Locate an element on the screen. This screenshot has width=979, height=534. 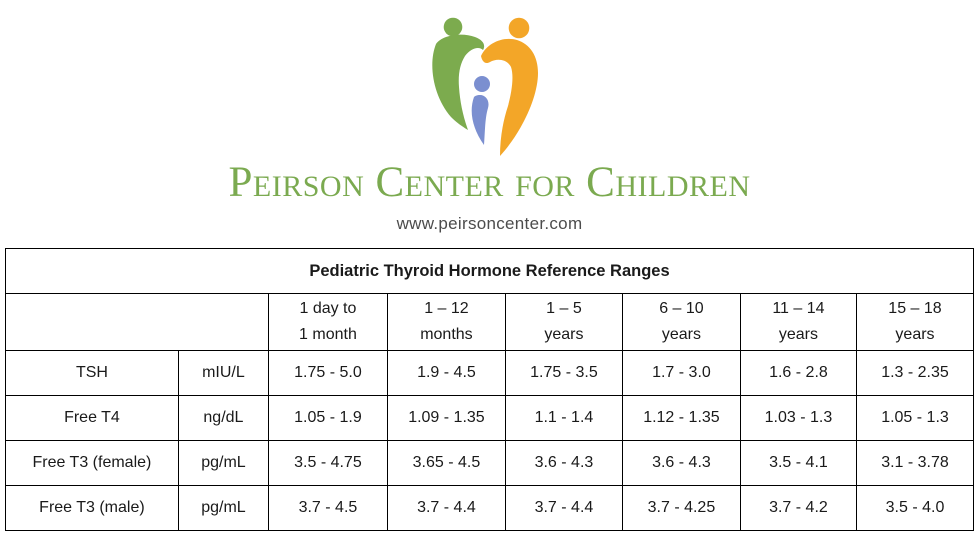
age-line2: months is located at coordinates (446, 334).